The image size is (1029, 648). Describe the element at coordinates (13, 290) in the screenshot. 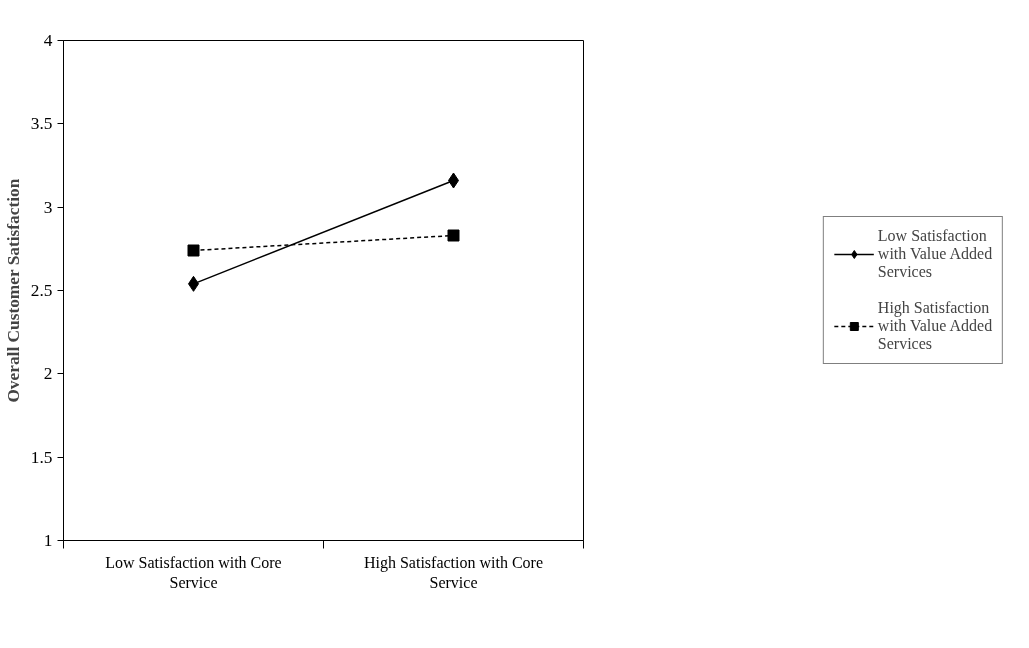

I see `y-axis-title: Overall Customer Satisfaction` at that location.